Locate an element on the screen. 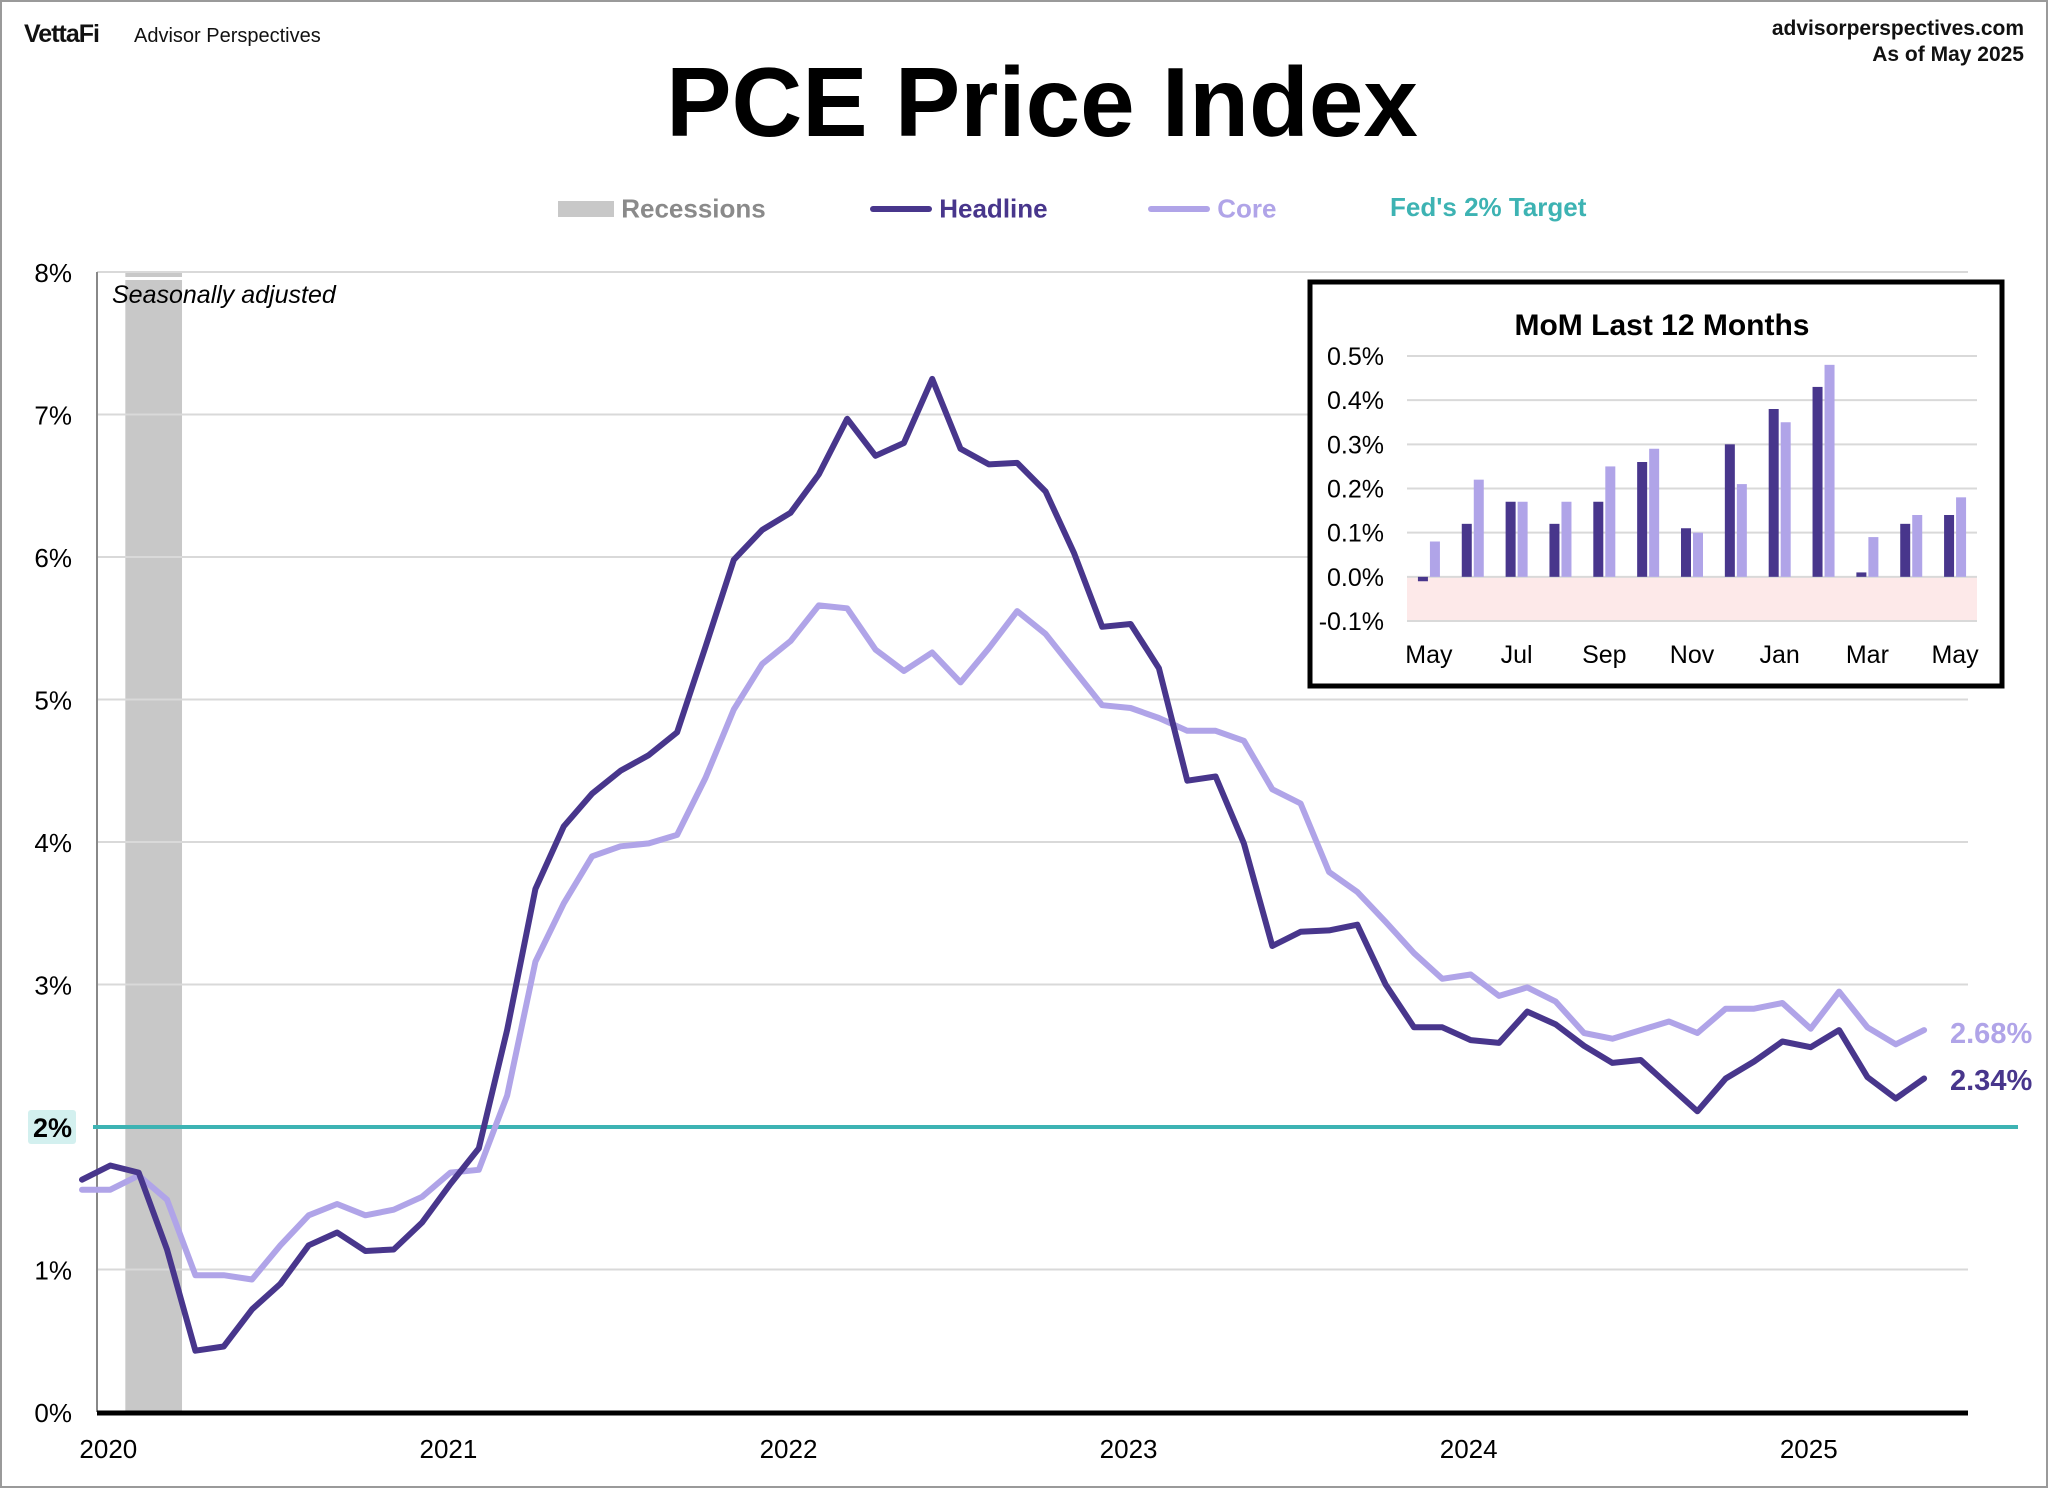  legend-label: Recessions is located at coordinates (693, 208).